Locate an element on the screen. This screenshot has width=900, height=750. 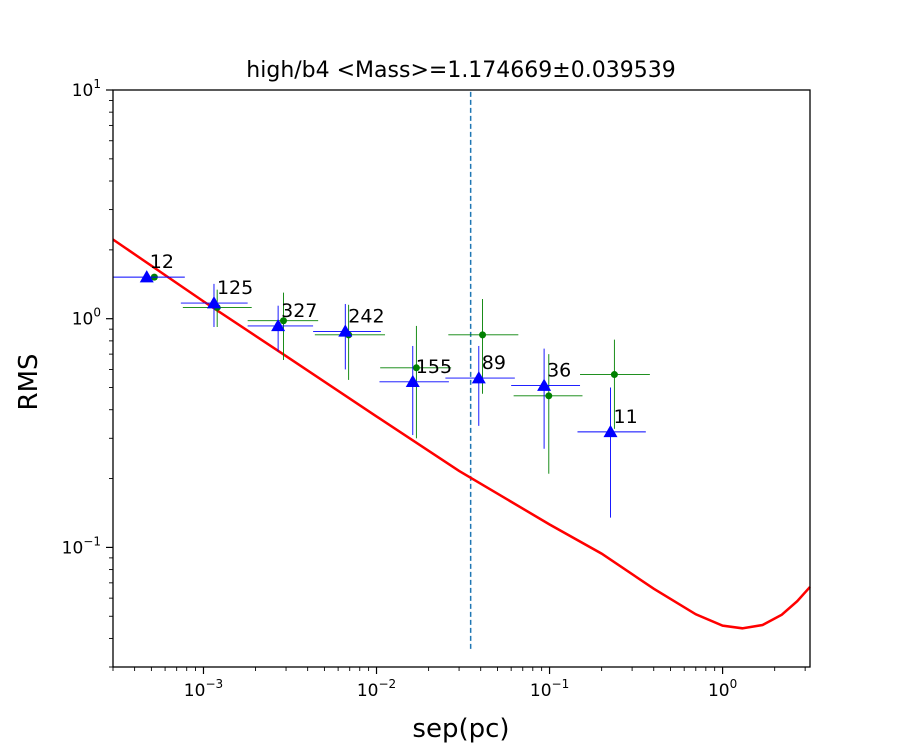
x-tick-label: 10⁻³ is located at coordinates (203, 689).